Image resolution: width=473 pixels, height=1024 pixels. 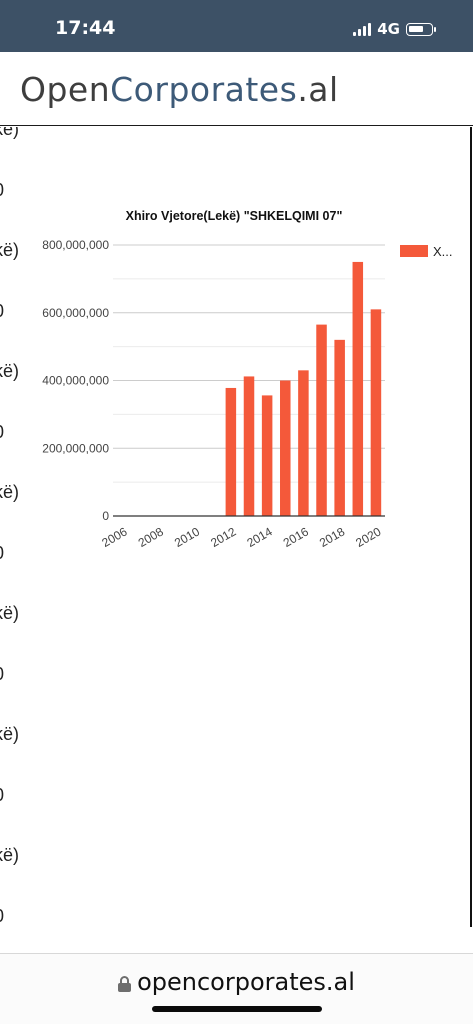 What do you see at coordinates (236, 26) in the screenshot?
I see `status-bar: 17:44 4G` at bounding box center [236, 26].